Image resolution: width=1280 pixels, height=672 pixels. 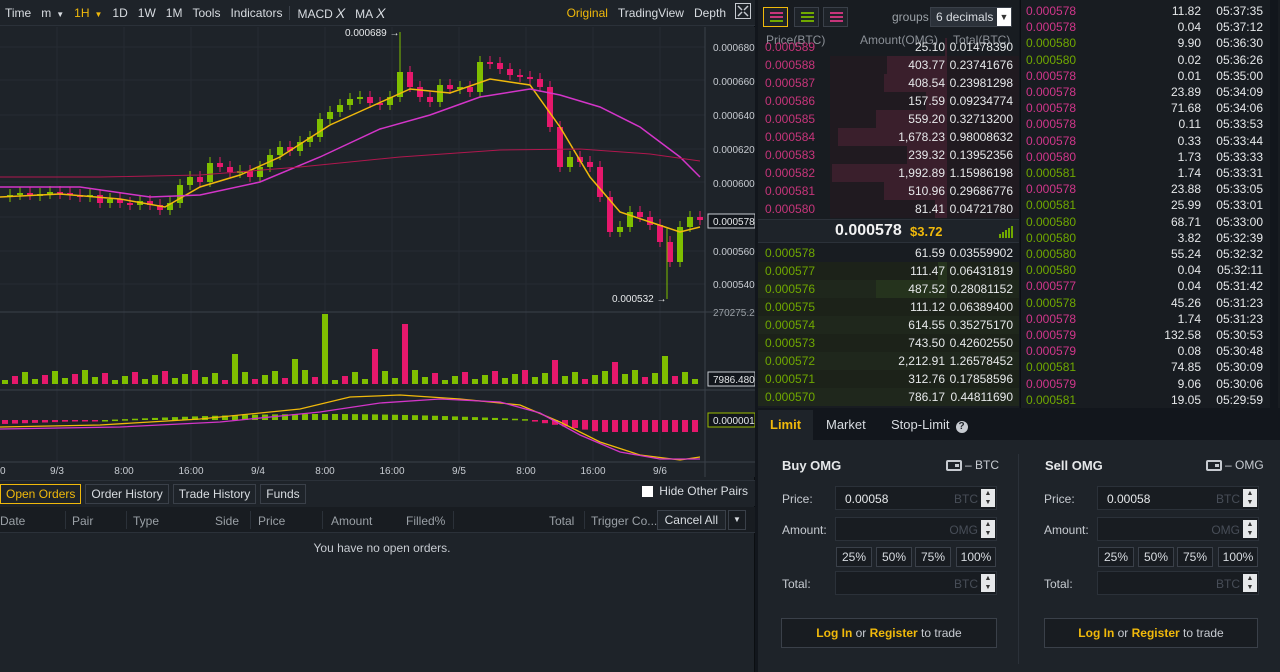 I want to click on buy-amount-input: OMG ▲ ▼, so click(x=916, y=529).